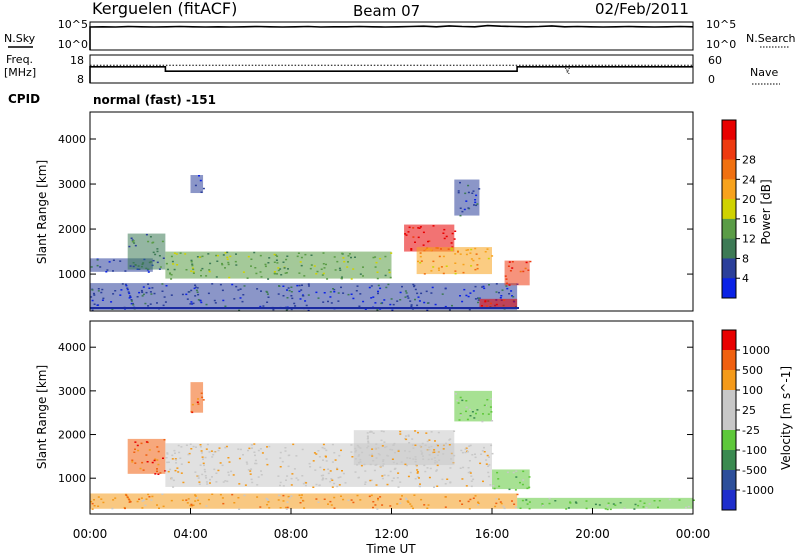  What do you see at coordinates (758, 490) in the screenshot?
I see `colorbar-tick-label: -1000` at bounding box center [758, 490].